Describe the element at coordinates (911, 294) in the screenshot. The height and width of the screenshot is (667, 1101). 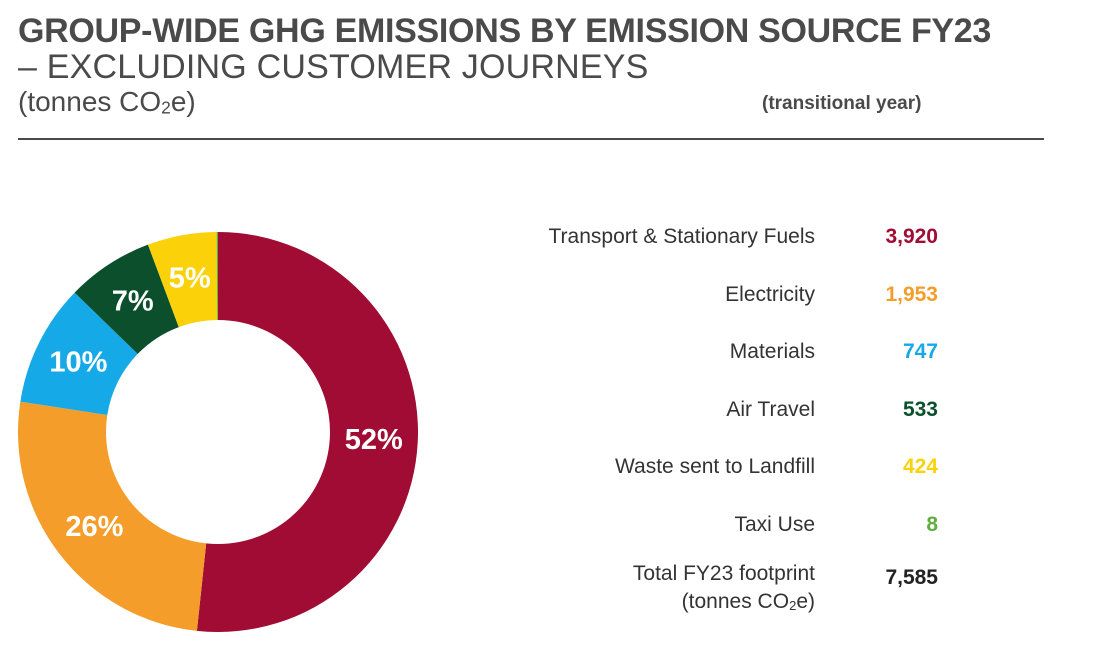
I see `legend-value: 1,953` at that location.